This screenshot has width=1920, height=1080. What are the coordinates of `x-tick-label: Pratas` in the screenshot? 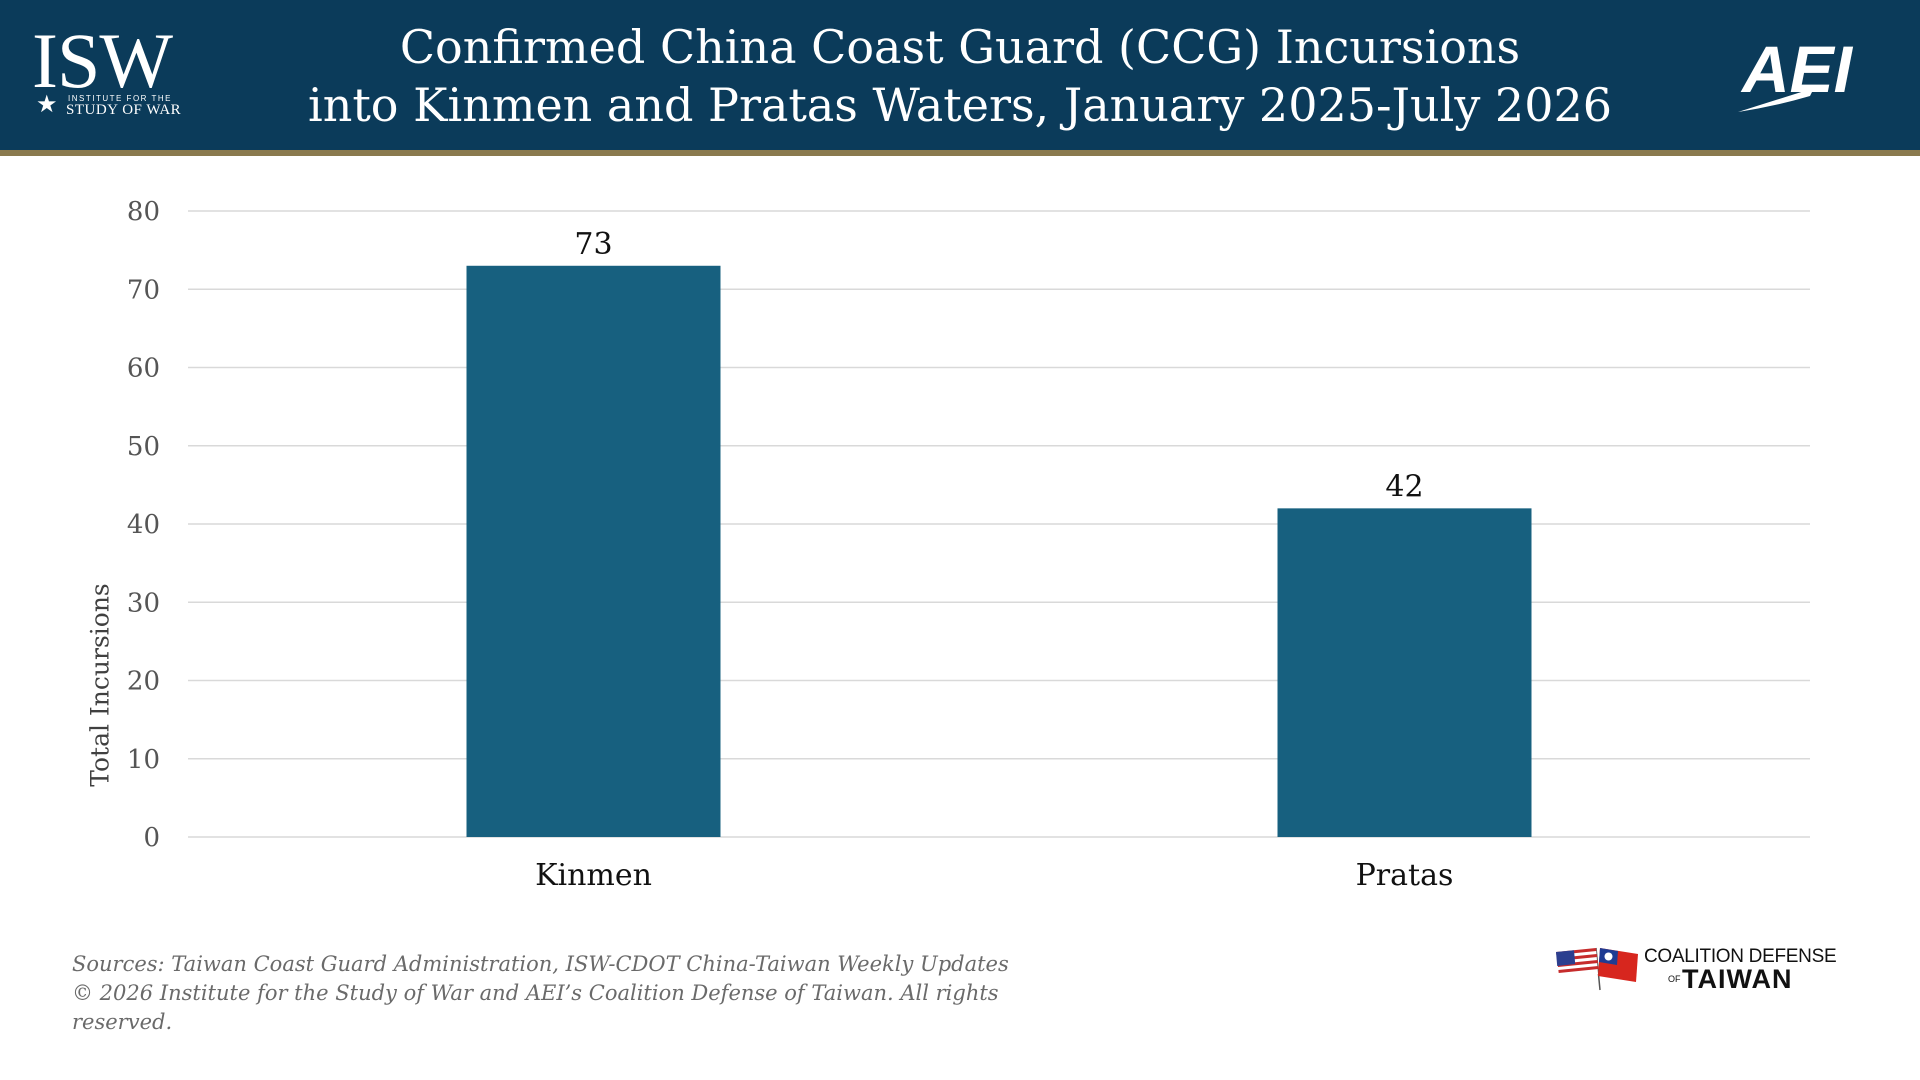 It's located at (1405, 875).